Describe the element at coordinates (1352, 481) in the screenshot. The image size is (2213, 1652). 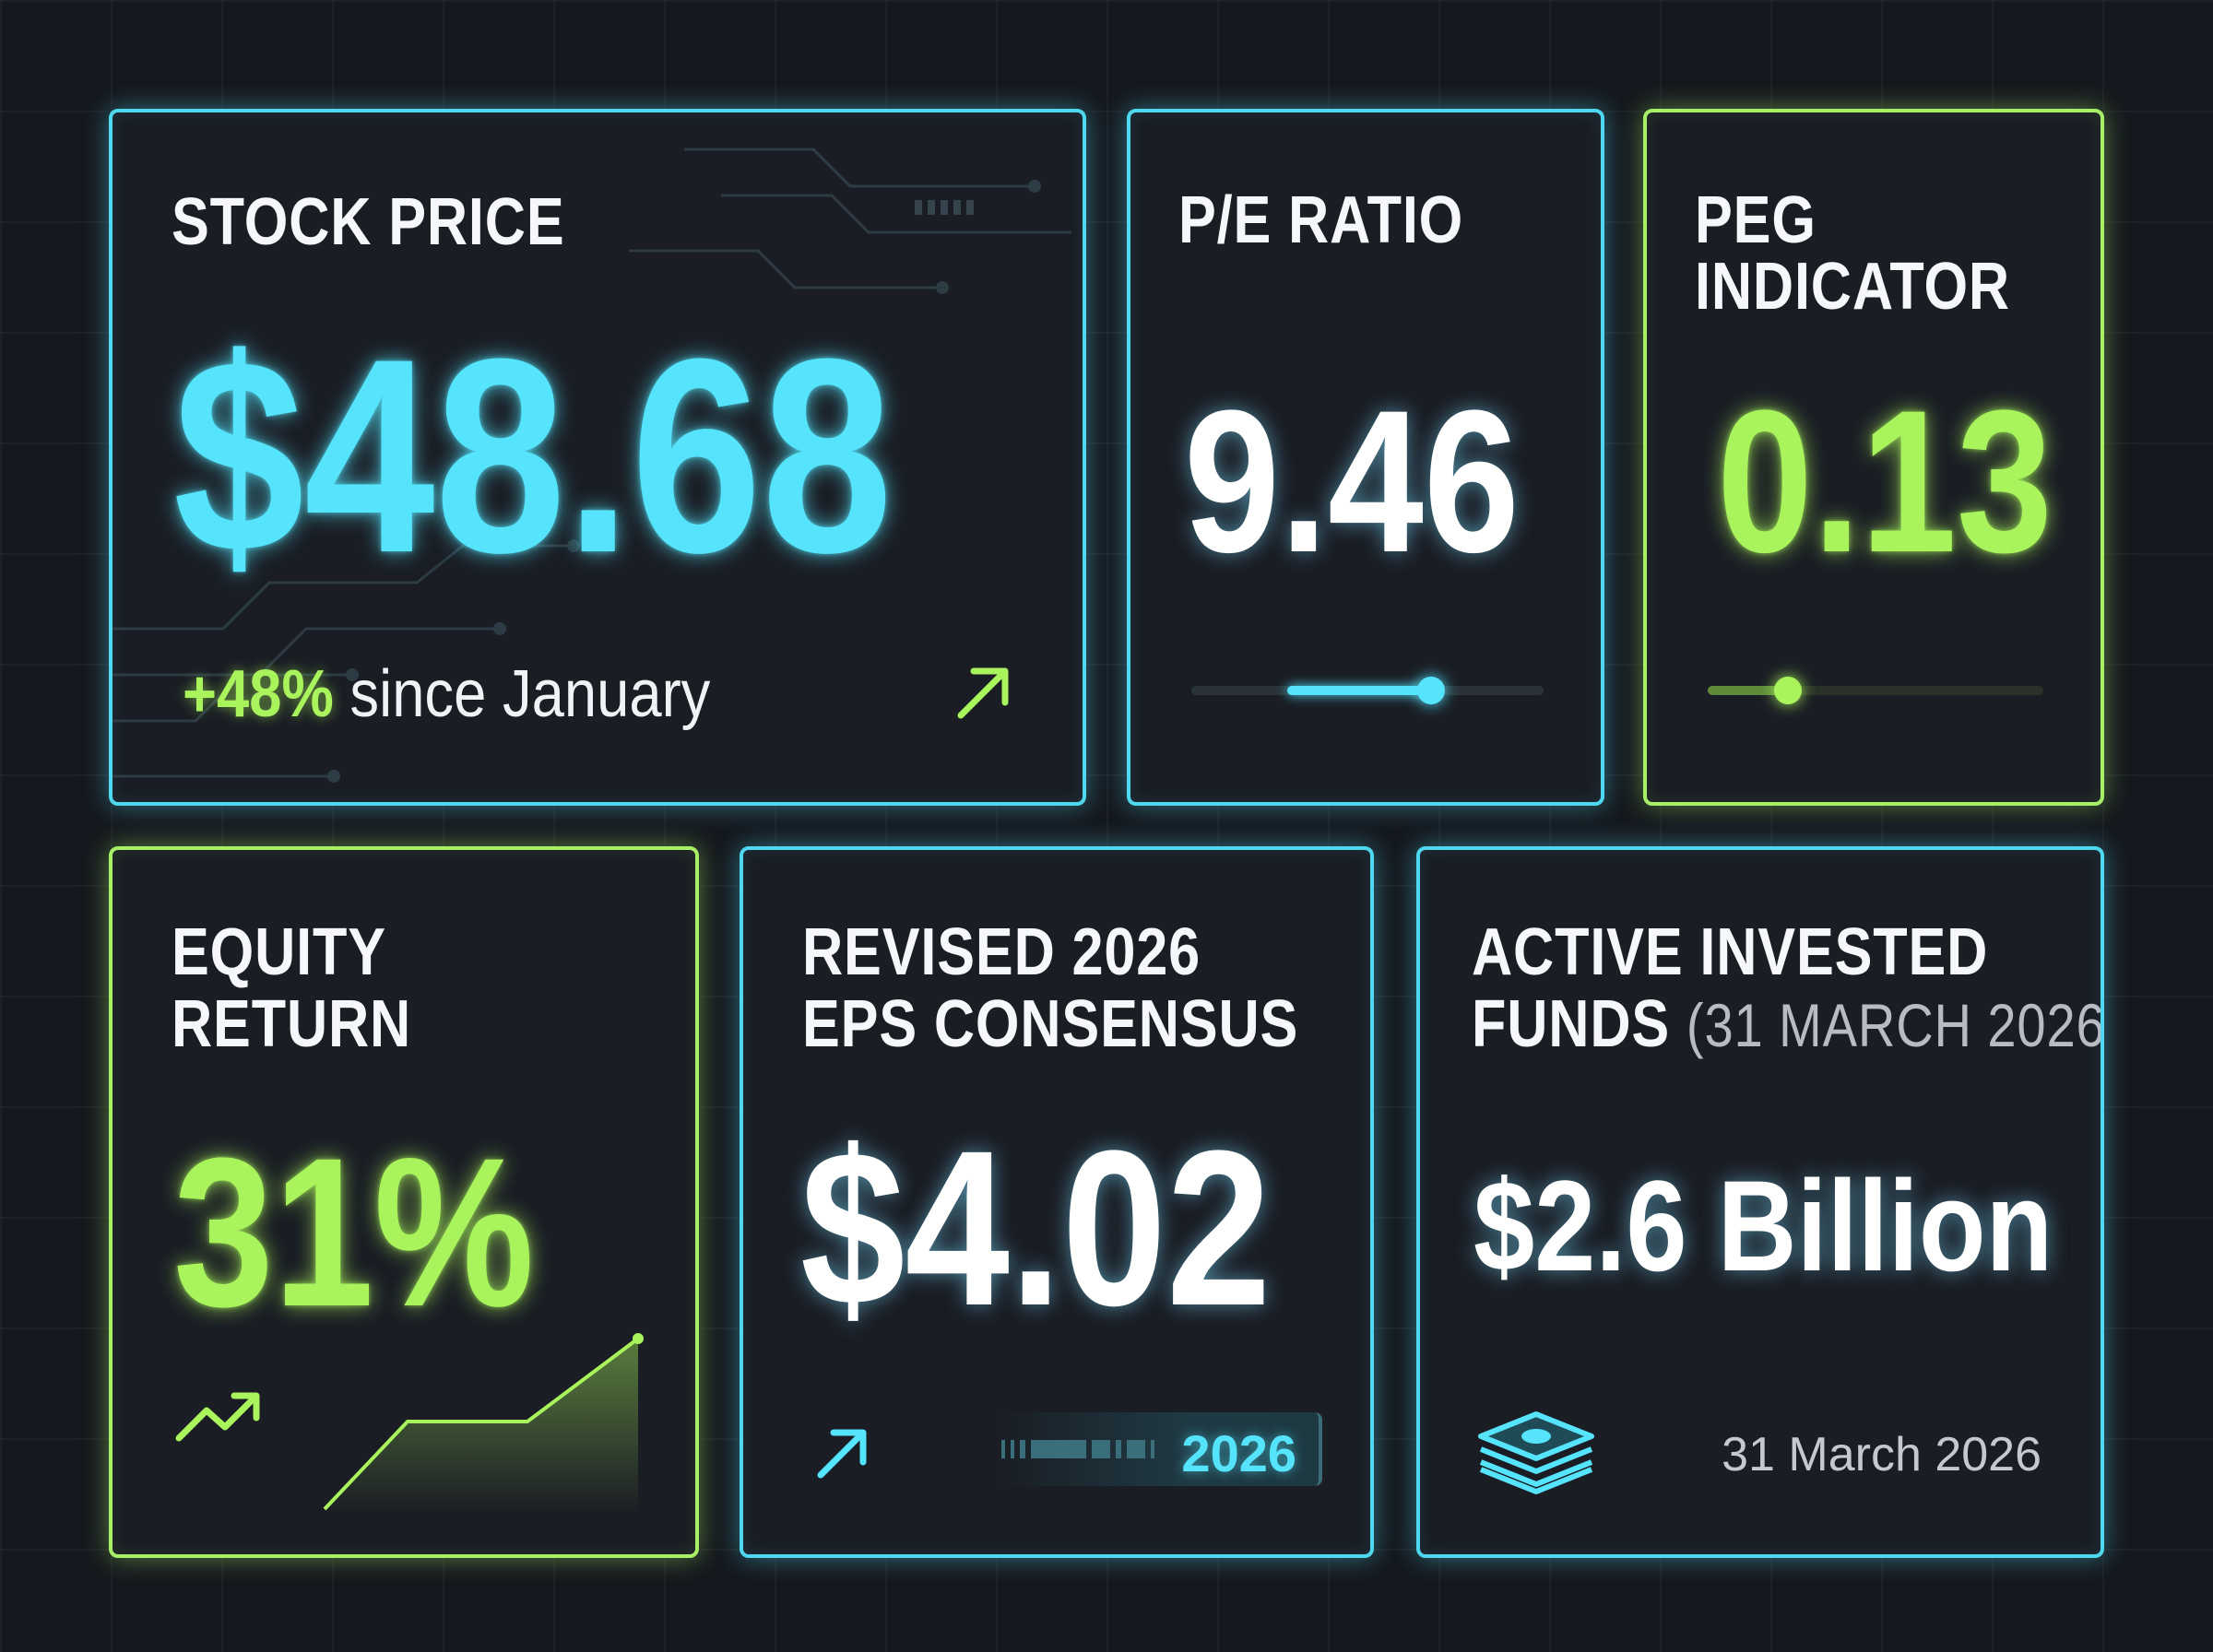
I see `pe-ratio-value: 9.46` at that location.